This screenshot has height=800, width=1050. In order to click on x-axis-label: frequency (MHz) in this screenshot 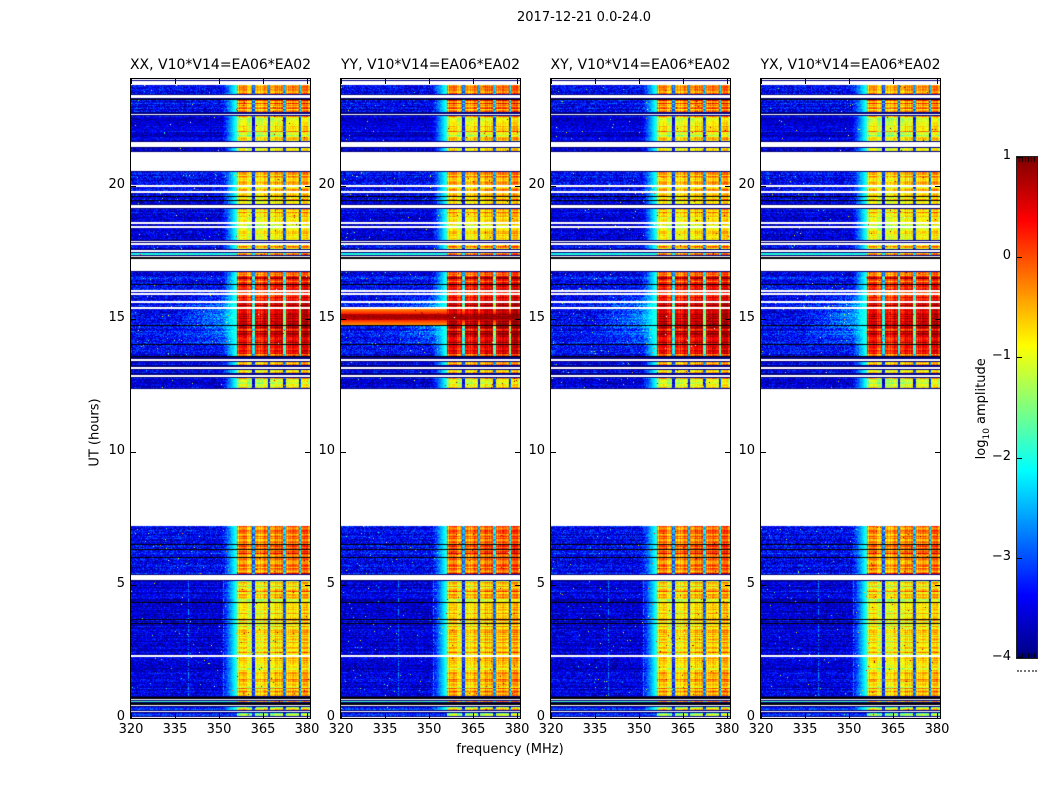, I will do `click(510, 749)`.